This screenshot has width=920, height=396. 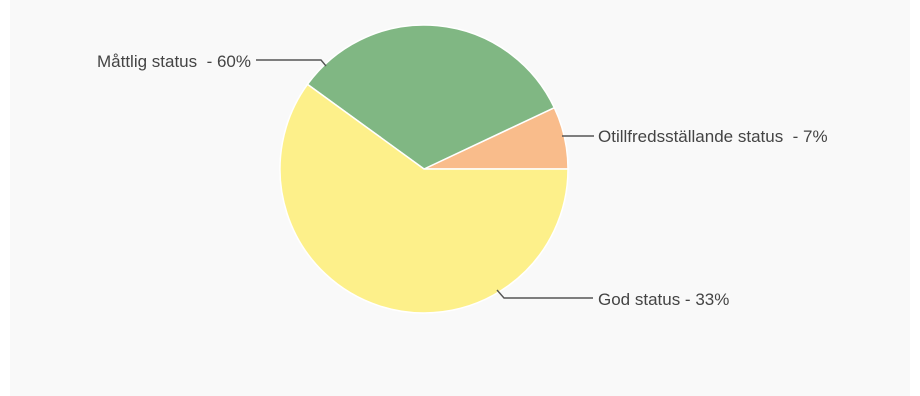 What do you see at coordinates (174, 61) in the screenshot?
I see `slice-label: Måttlig status - 60%` at bounding box center [174, 61].